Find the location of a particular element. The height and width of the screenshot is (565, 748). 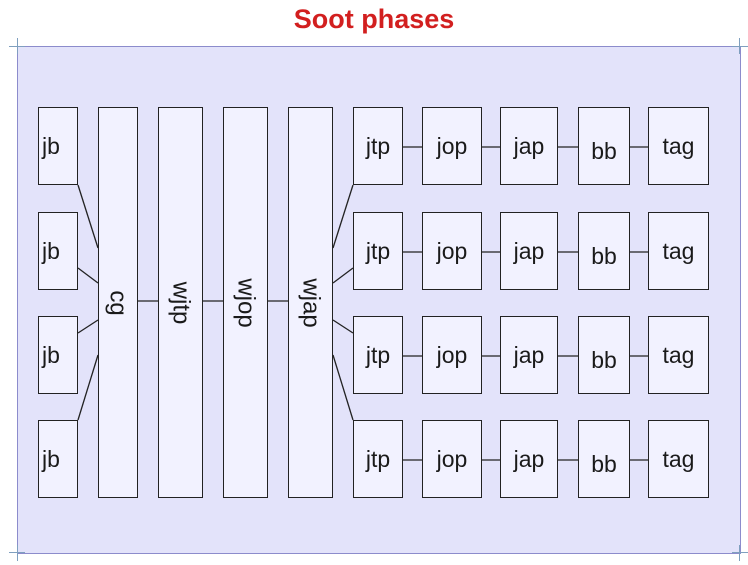

wjtp-label: wjtp is located at coordinates (181, 302).